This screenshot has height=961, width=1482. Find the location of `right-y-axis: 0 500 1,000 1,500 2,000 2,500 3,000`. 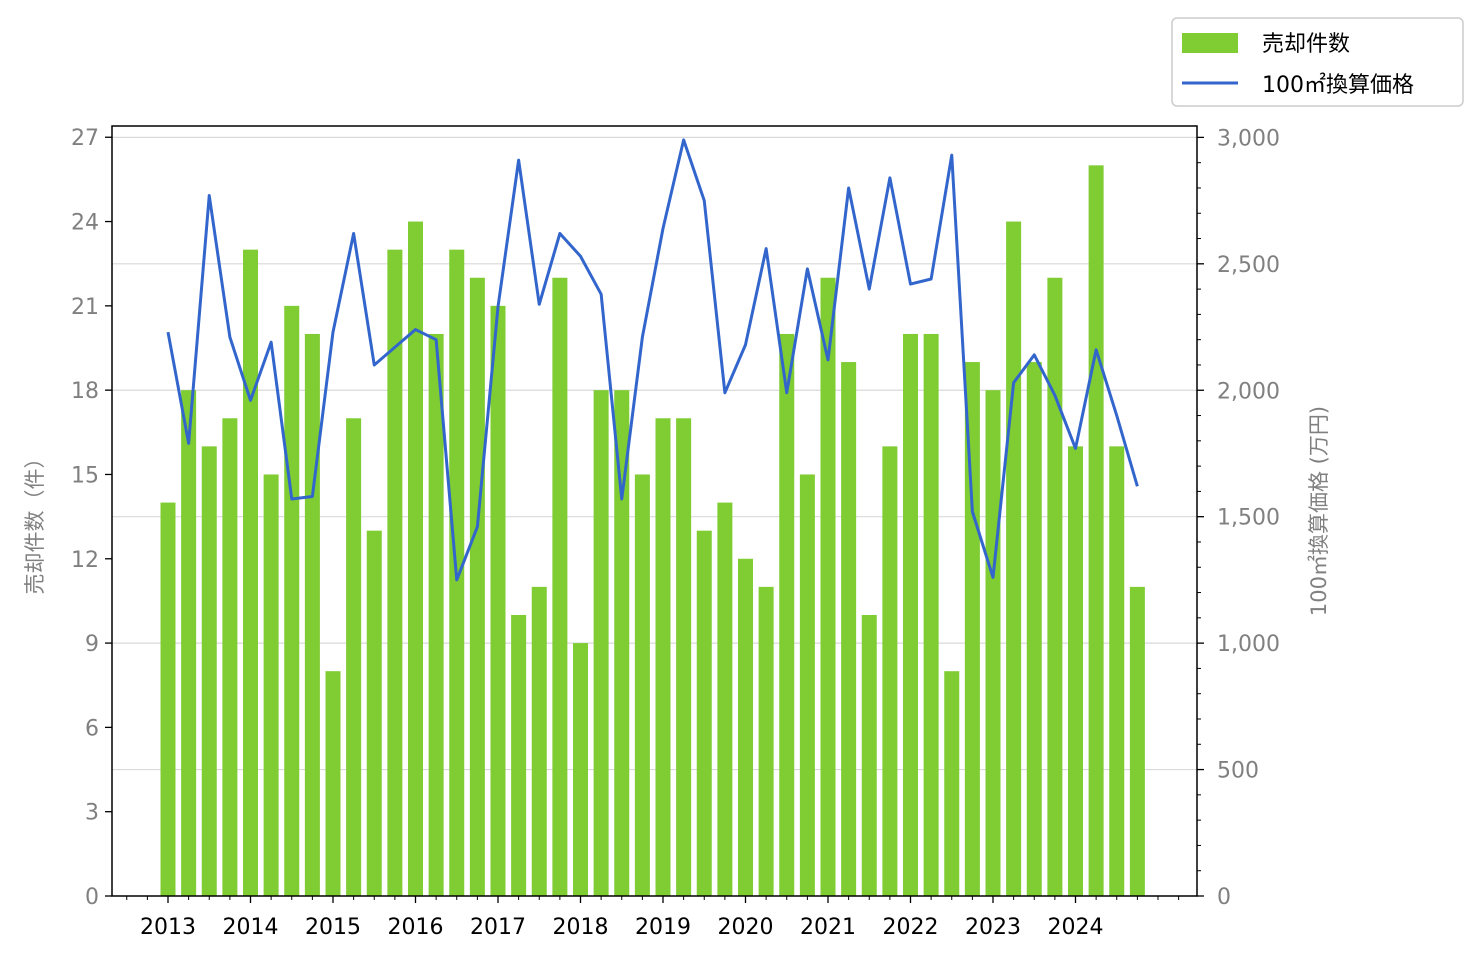

right-y-axis: 0 500 1,000 1,500 2,000 2,500 3,000 is located at coordinates (1238, 518).